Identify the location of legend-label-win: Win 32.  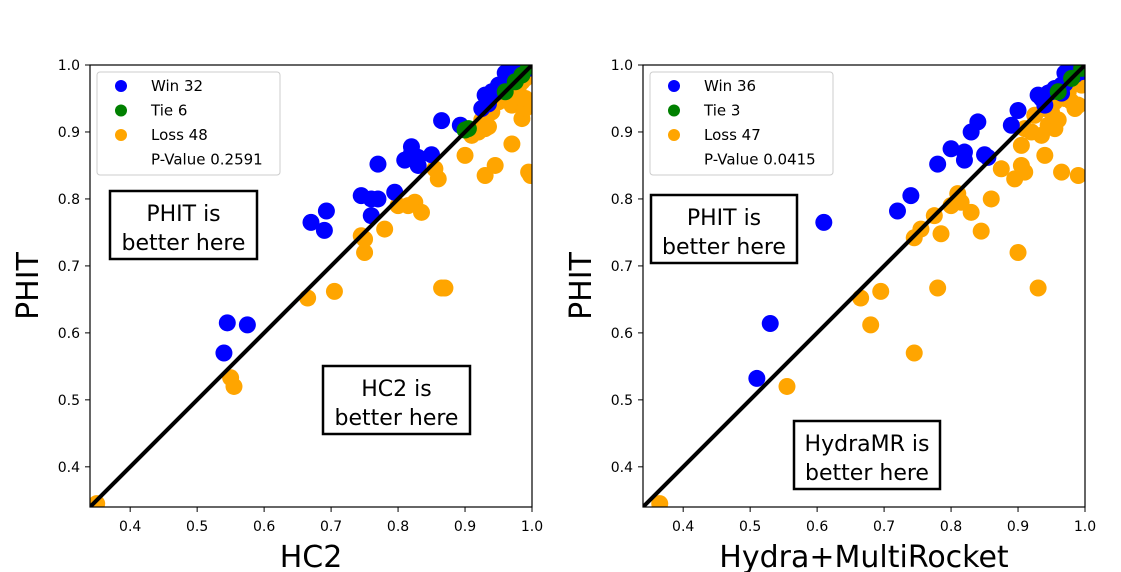
(177, 86).